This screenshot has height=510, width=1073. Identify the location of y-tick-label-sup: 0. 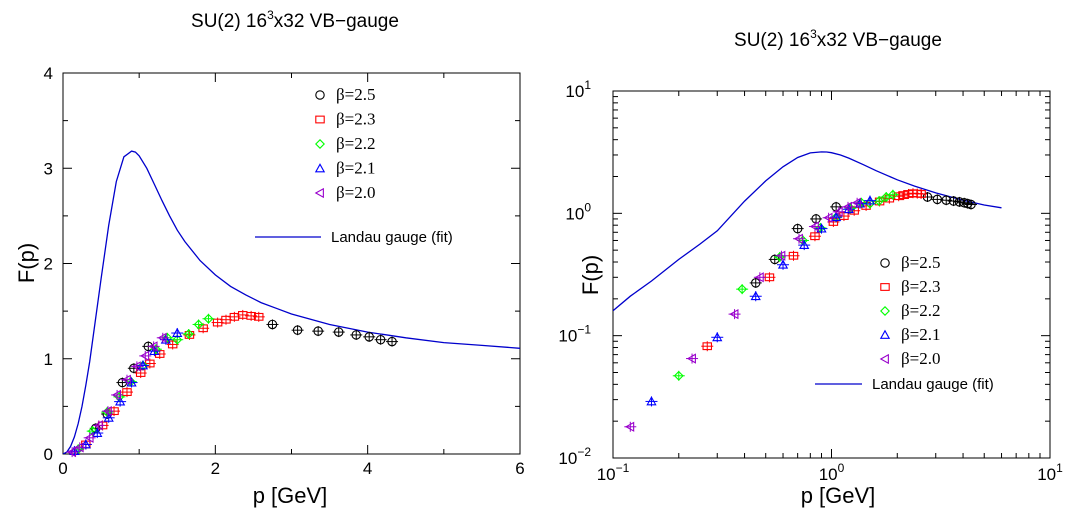
(587, 207).